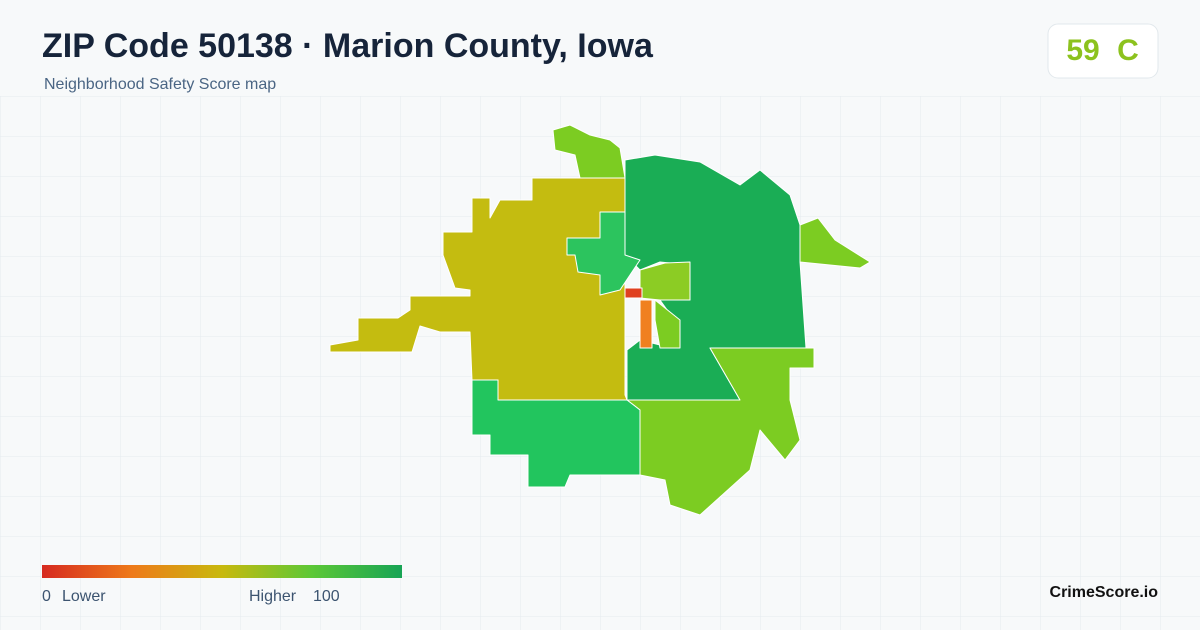 The height and width of the screenshot is (635, 1200). I want to click on subtitle: Neighborhood Safety Score map, so click(160, 84).